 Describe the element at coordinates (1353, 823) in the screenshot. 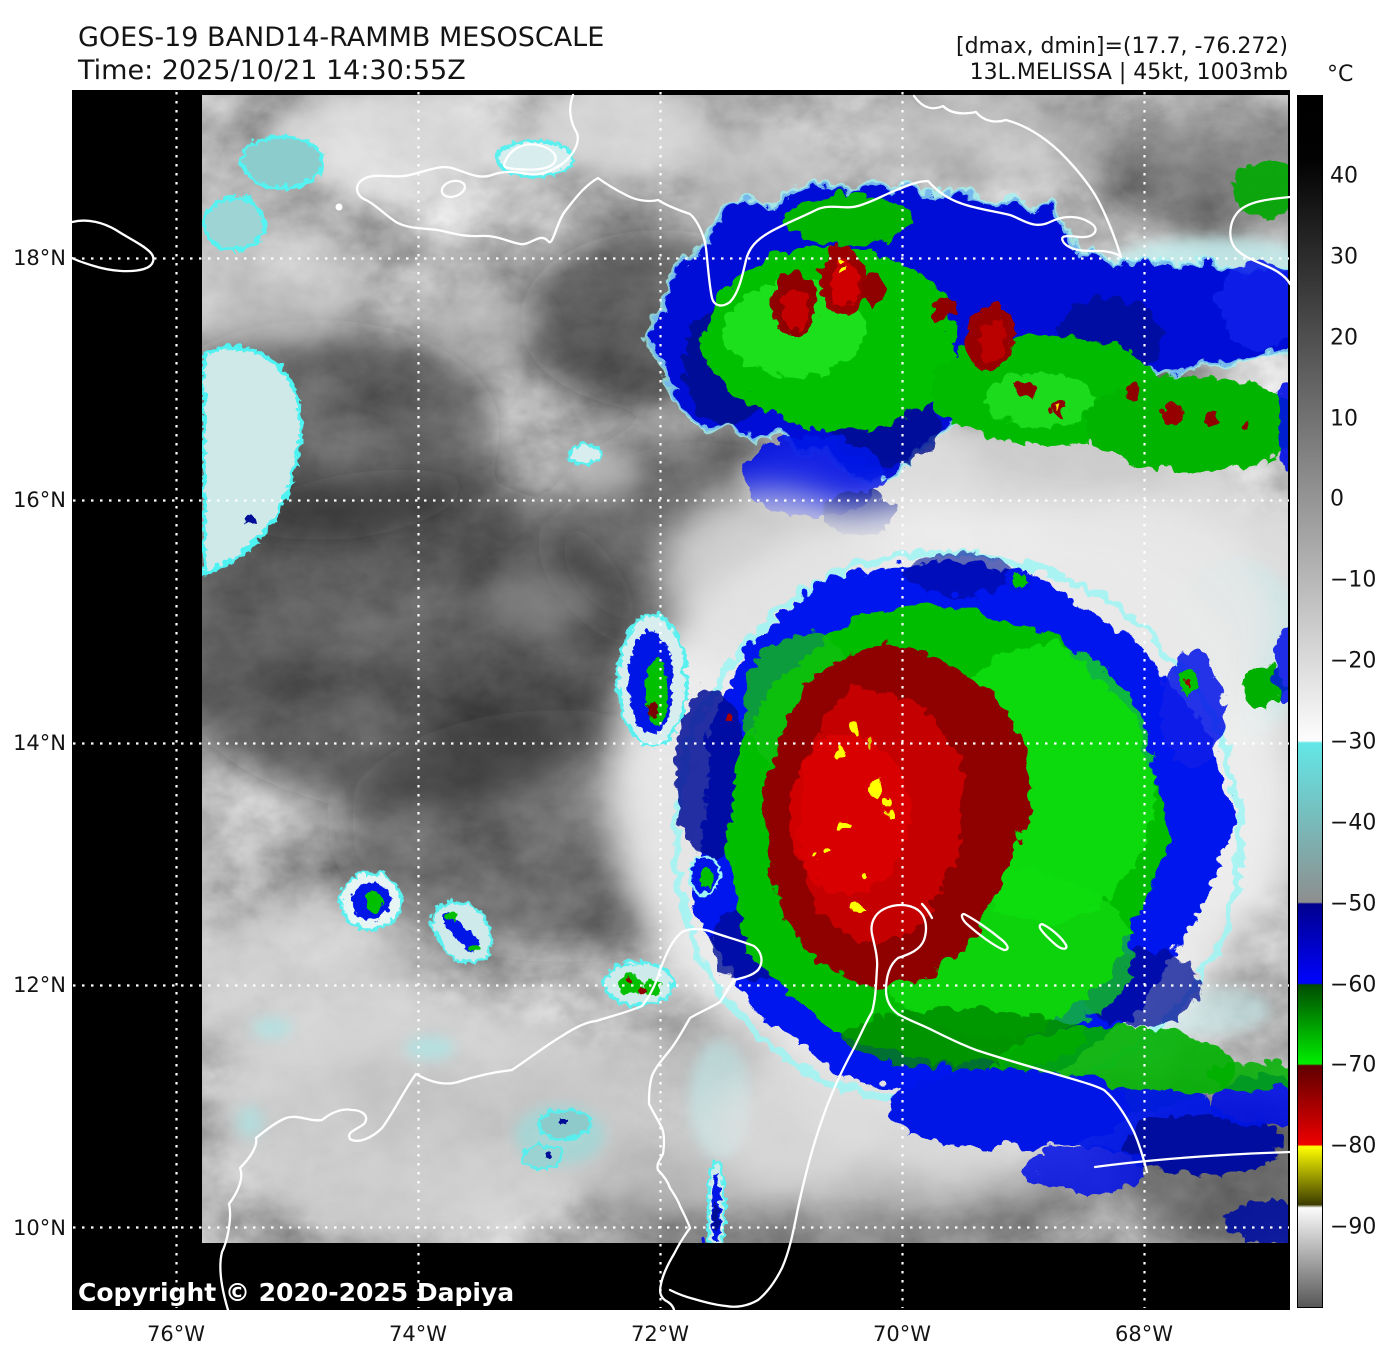

I see `colorbar-tick: −40` at that location.